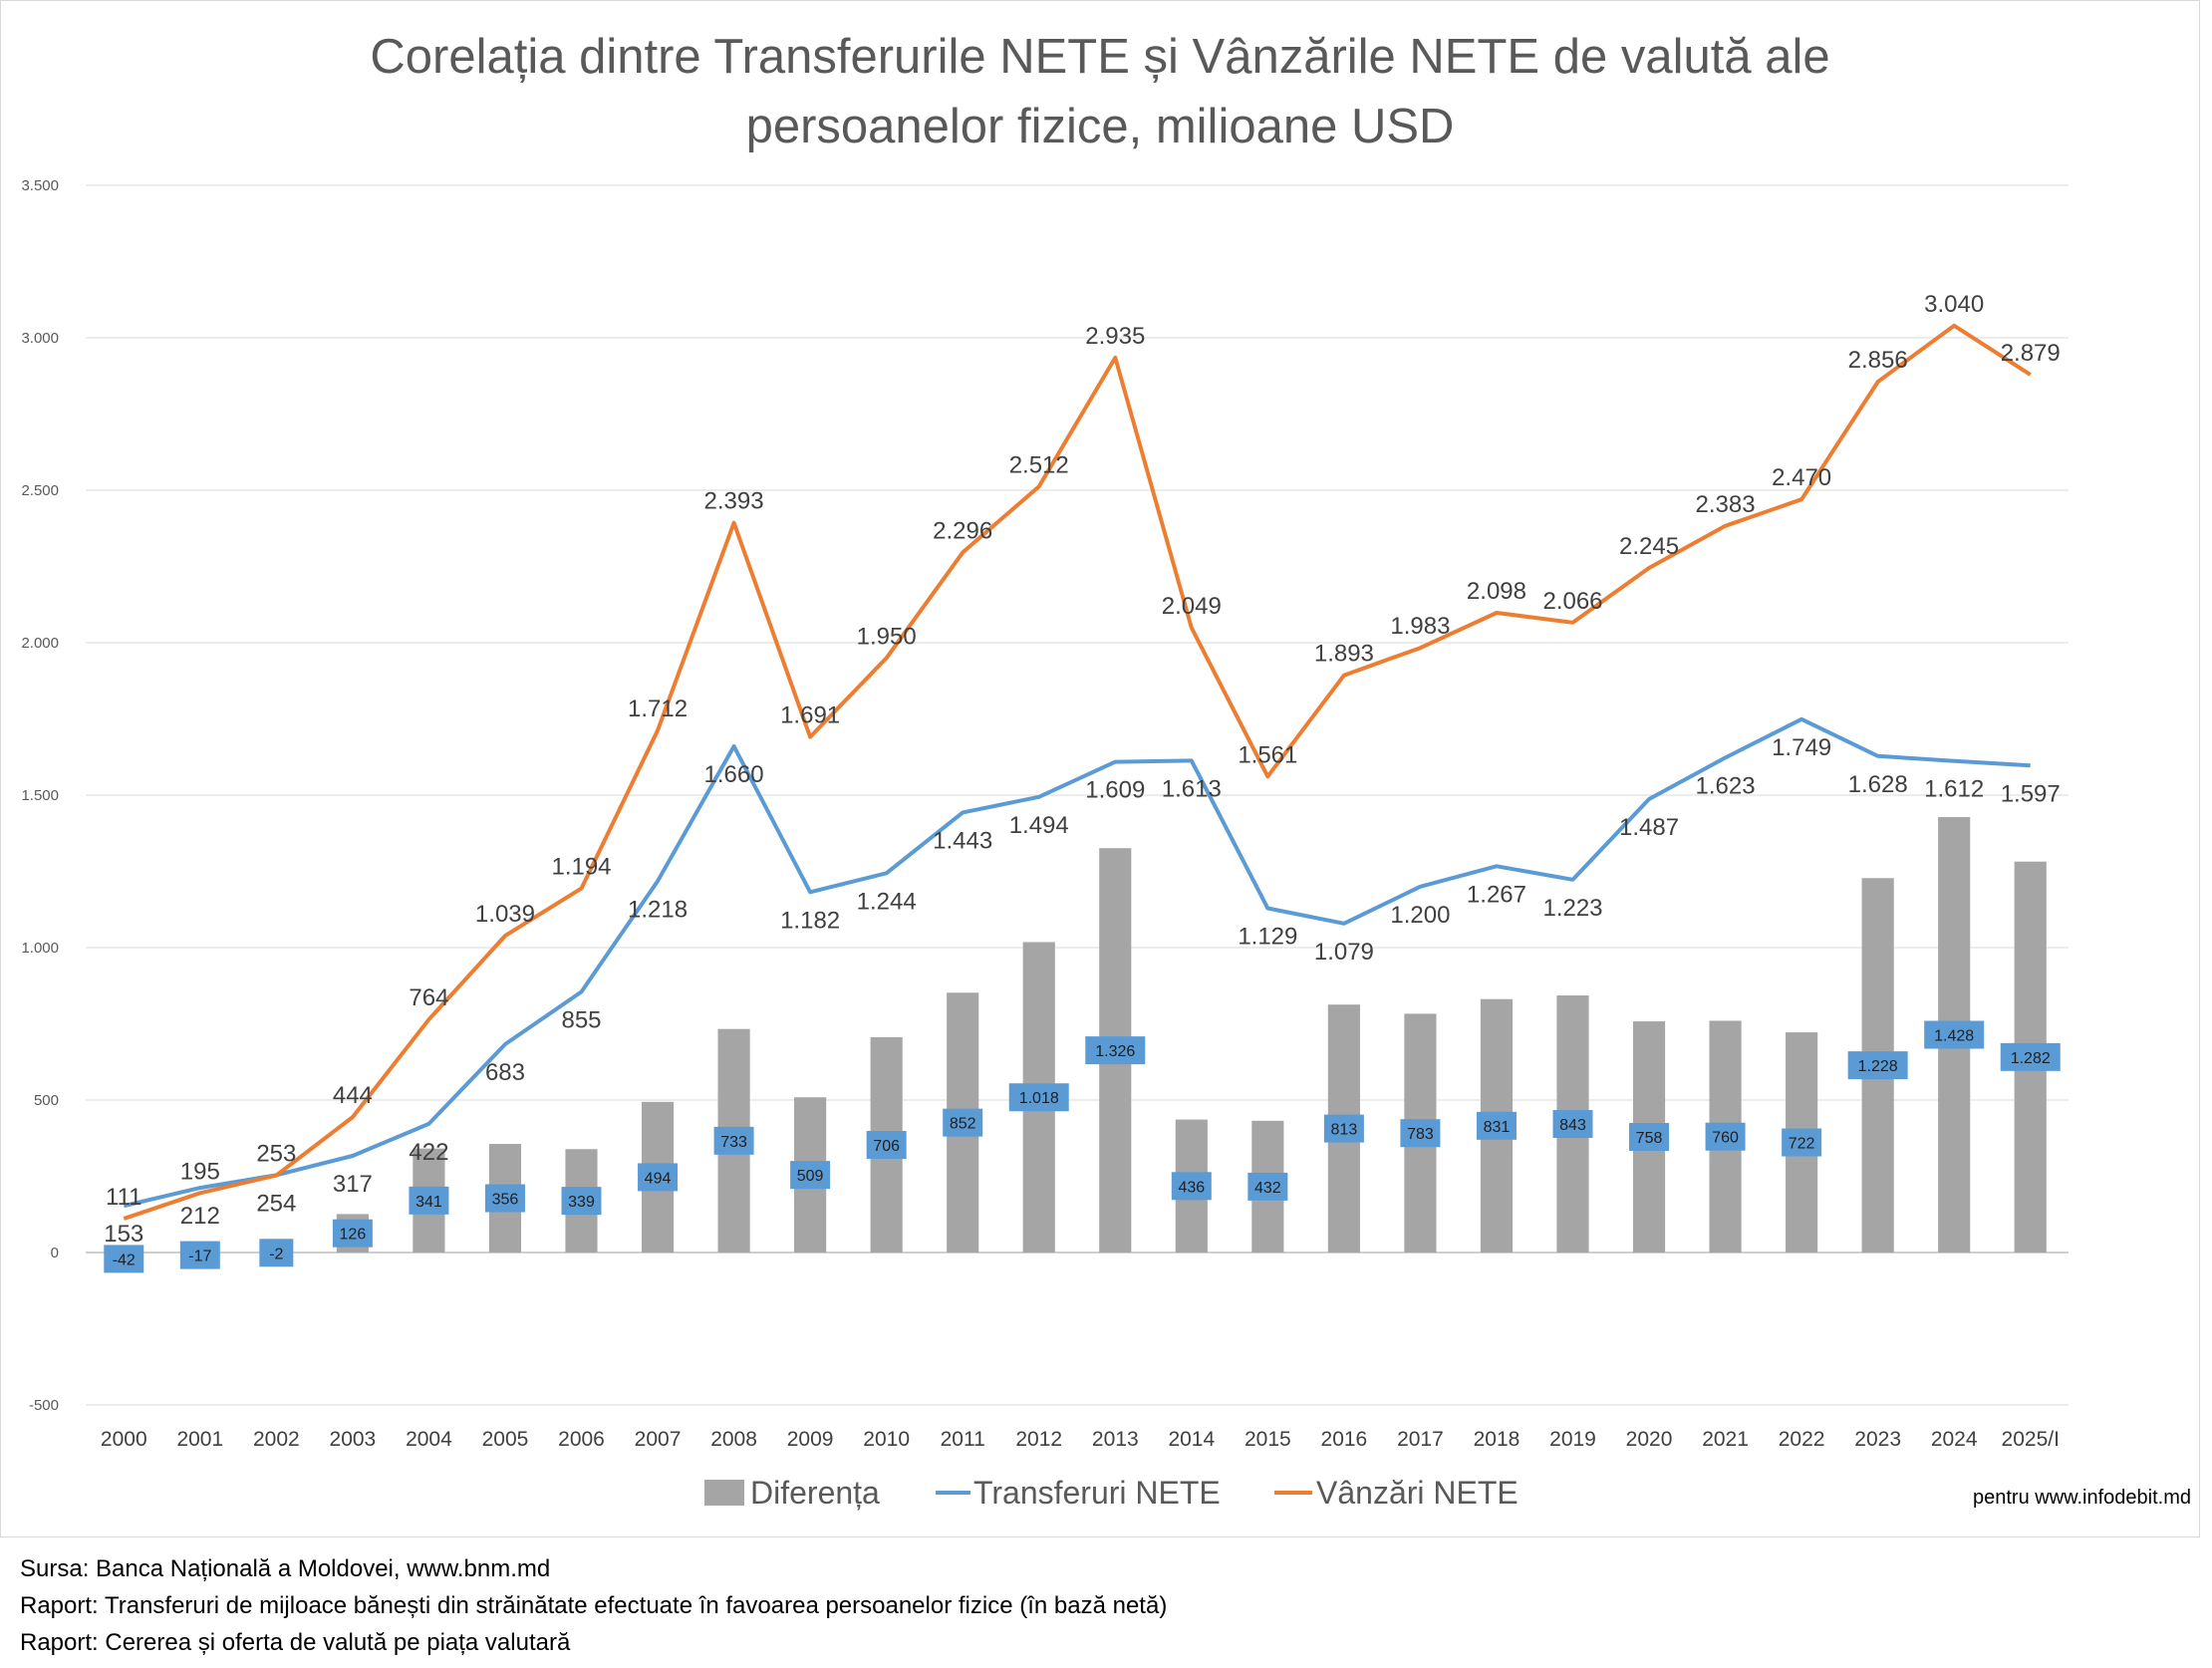 Image resolution: width=2212 pixels, height=1668 pixels. I want to click on transferuri-data-label: 1.218, so click(658, 909).